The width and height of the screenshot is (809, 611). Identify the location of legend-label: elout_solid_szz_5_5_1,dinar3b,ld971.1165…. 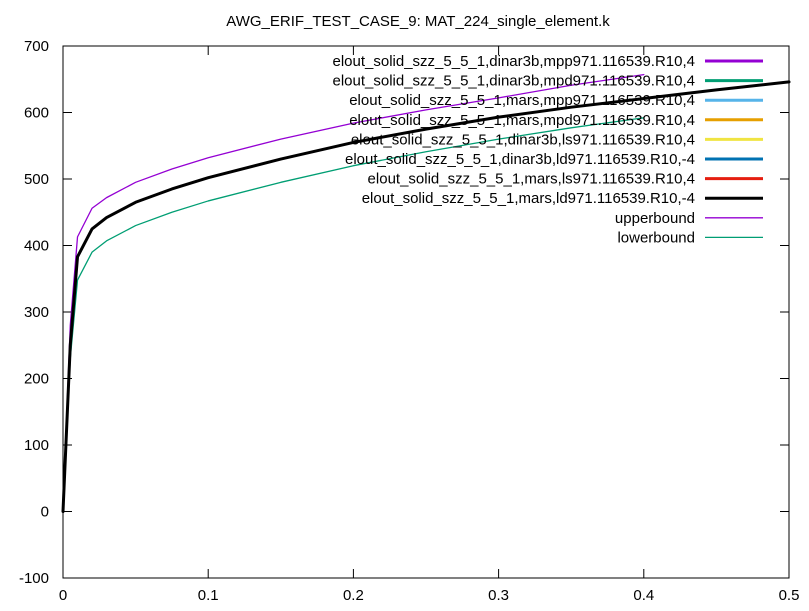
(520, 159).